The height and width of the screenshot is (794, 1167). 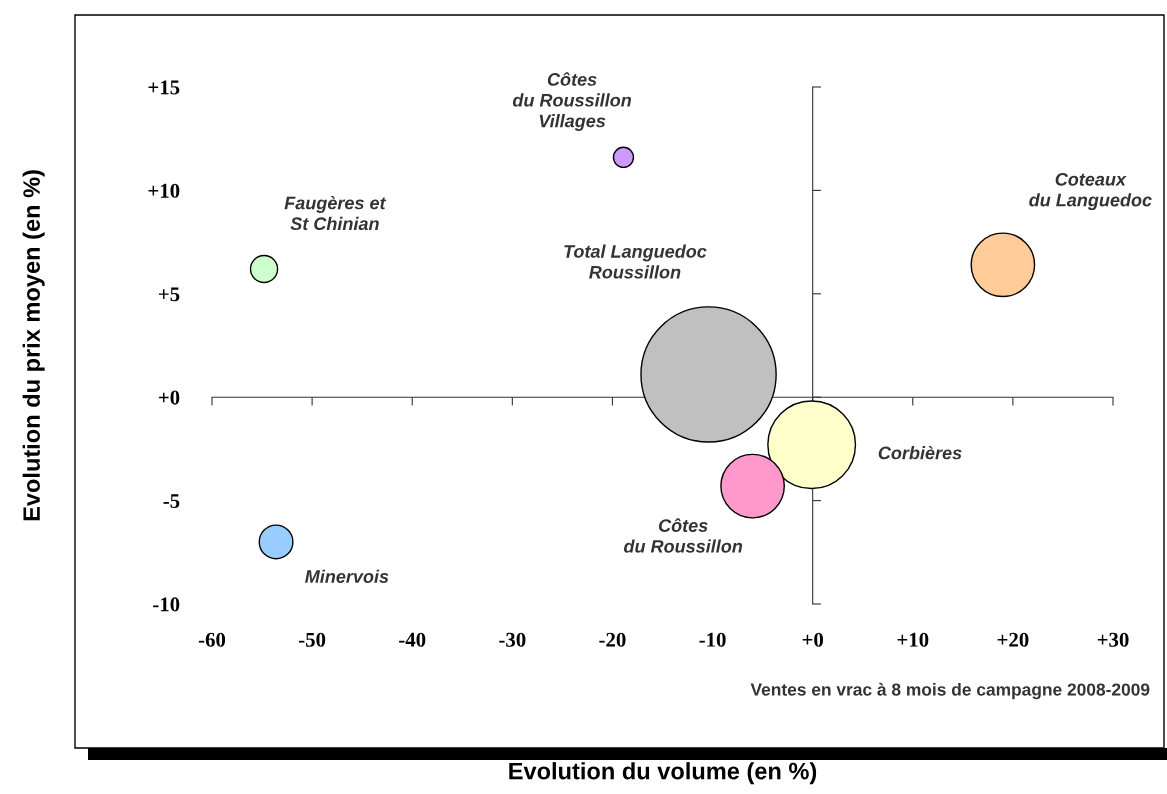 I want to click on series-label: Côtes du Roussillon Villages, so click(x=571, y=101).